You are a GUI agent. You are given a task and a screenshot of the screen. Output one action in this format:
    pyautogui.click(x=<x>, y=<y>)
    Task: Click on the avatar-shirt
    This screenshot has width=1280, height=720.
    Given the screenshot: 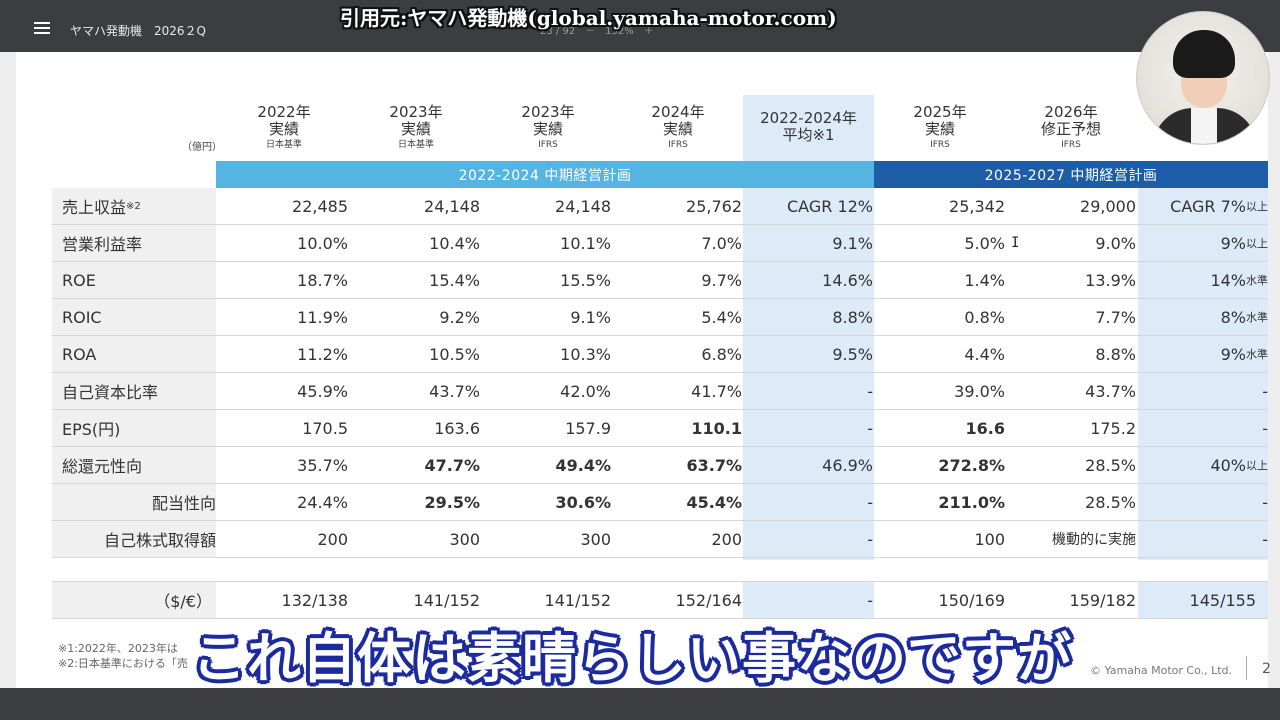 What is the action you would take?
    pyautogui.click(x=1204, y=126)
    